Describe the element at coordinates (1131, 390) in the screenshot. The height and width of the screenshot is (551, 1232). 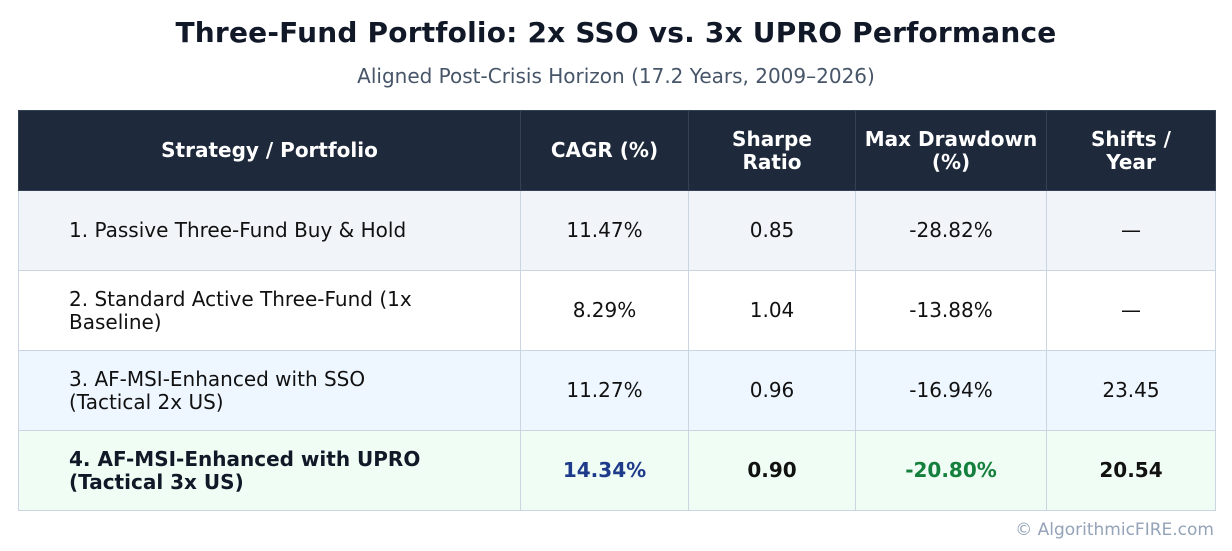
I see `shifts-per-year-cell: 23.45` at that location.